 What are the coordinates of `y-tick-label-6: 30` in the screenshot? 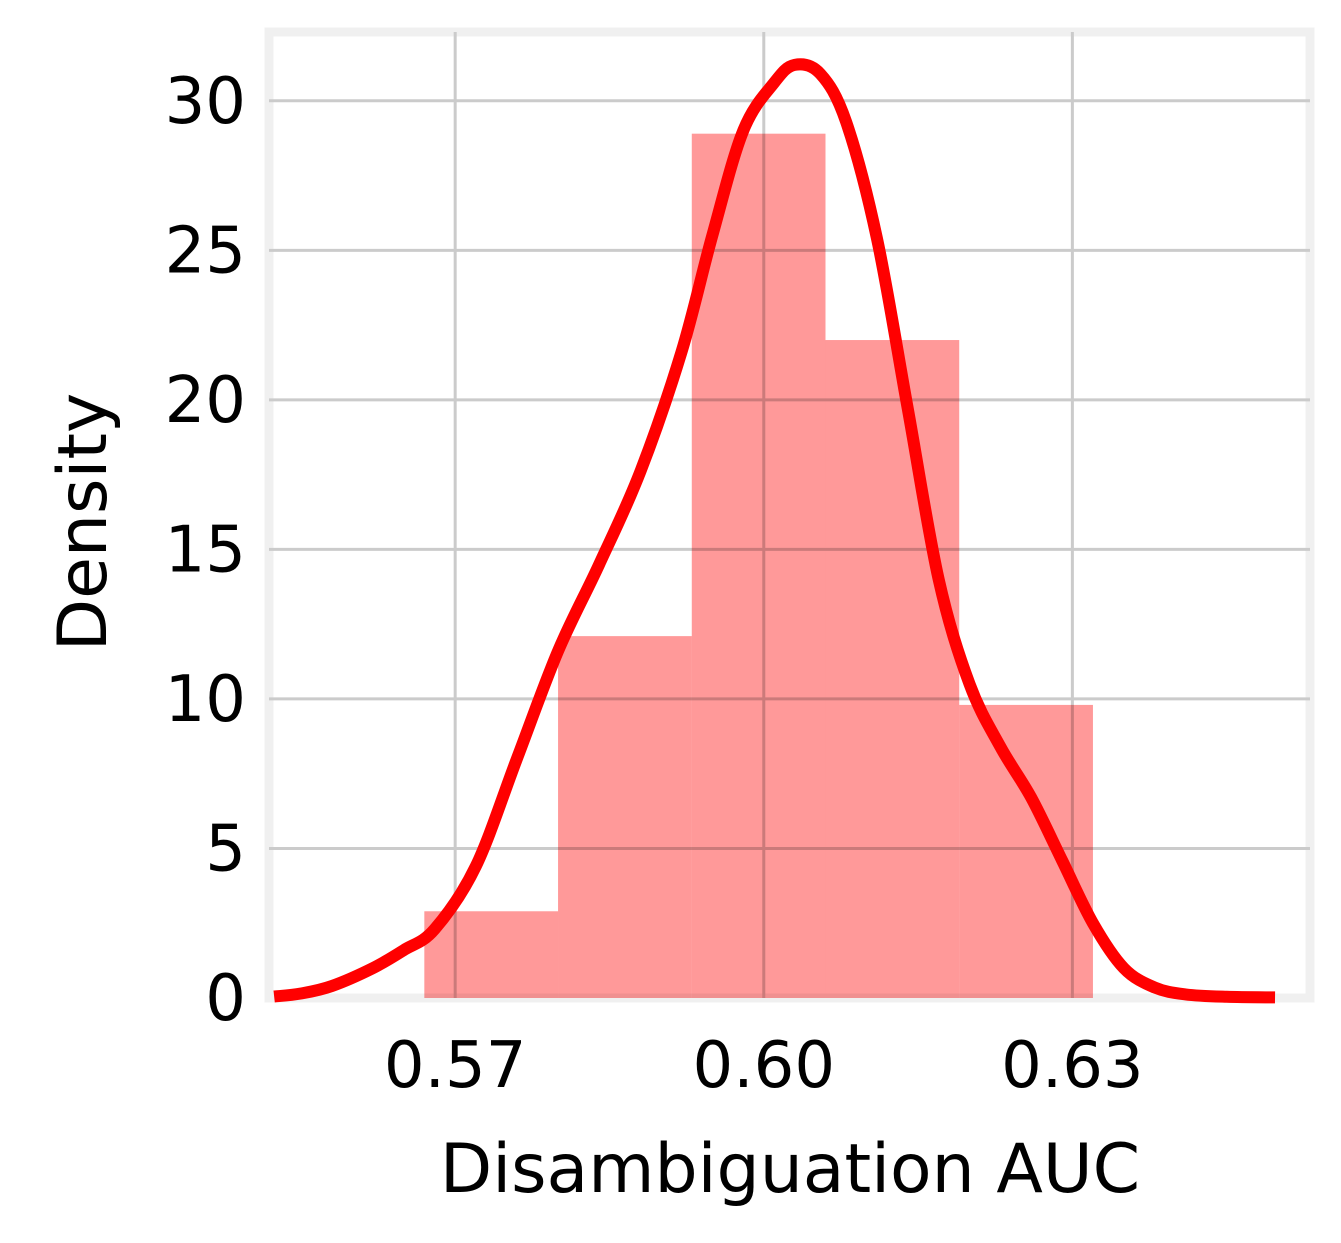 It's located at (205, 102).